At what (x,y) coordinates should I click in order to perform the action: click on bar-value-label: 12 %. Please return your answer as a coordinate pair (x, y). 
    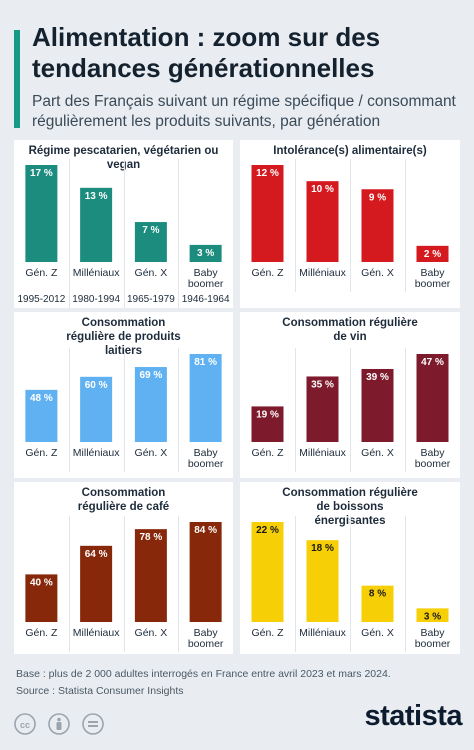
    Looking at the image, I should click on (267, 173).